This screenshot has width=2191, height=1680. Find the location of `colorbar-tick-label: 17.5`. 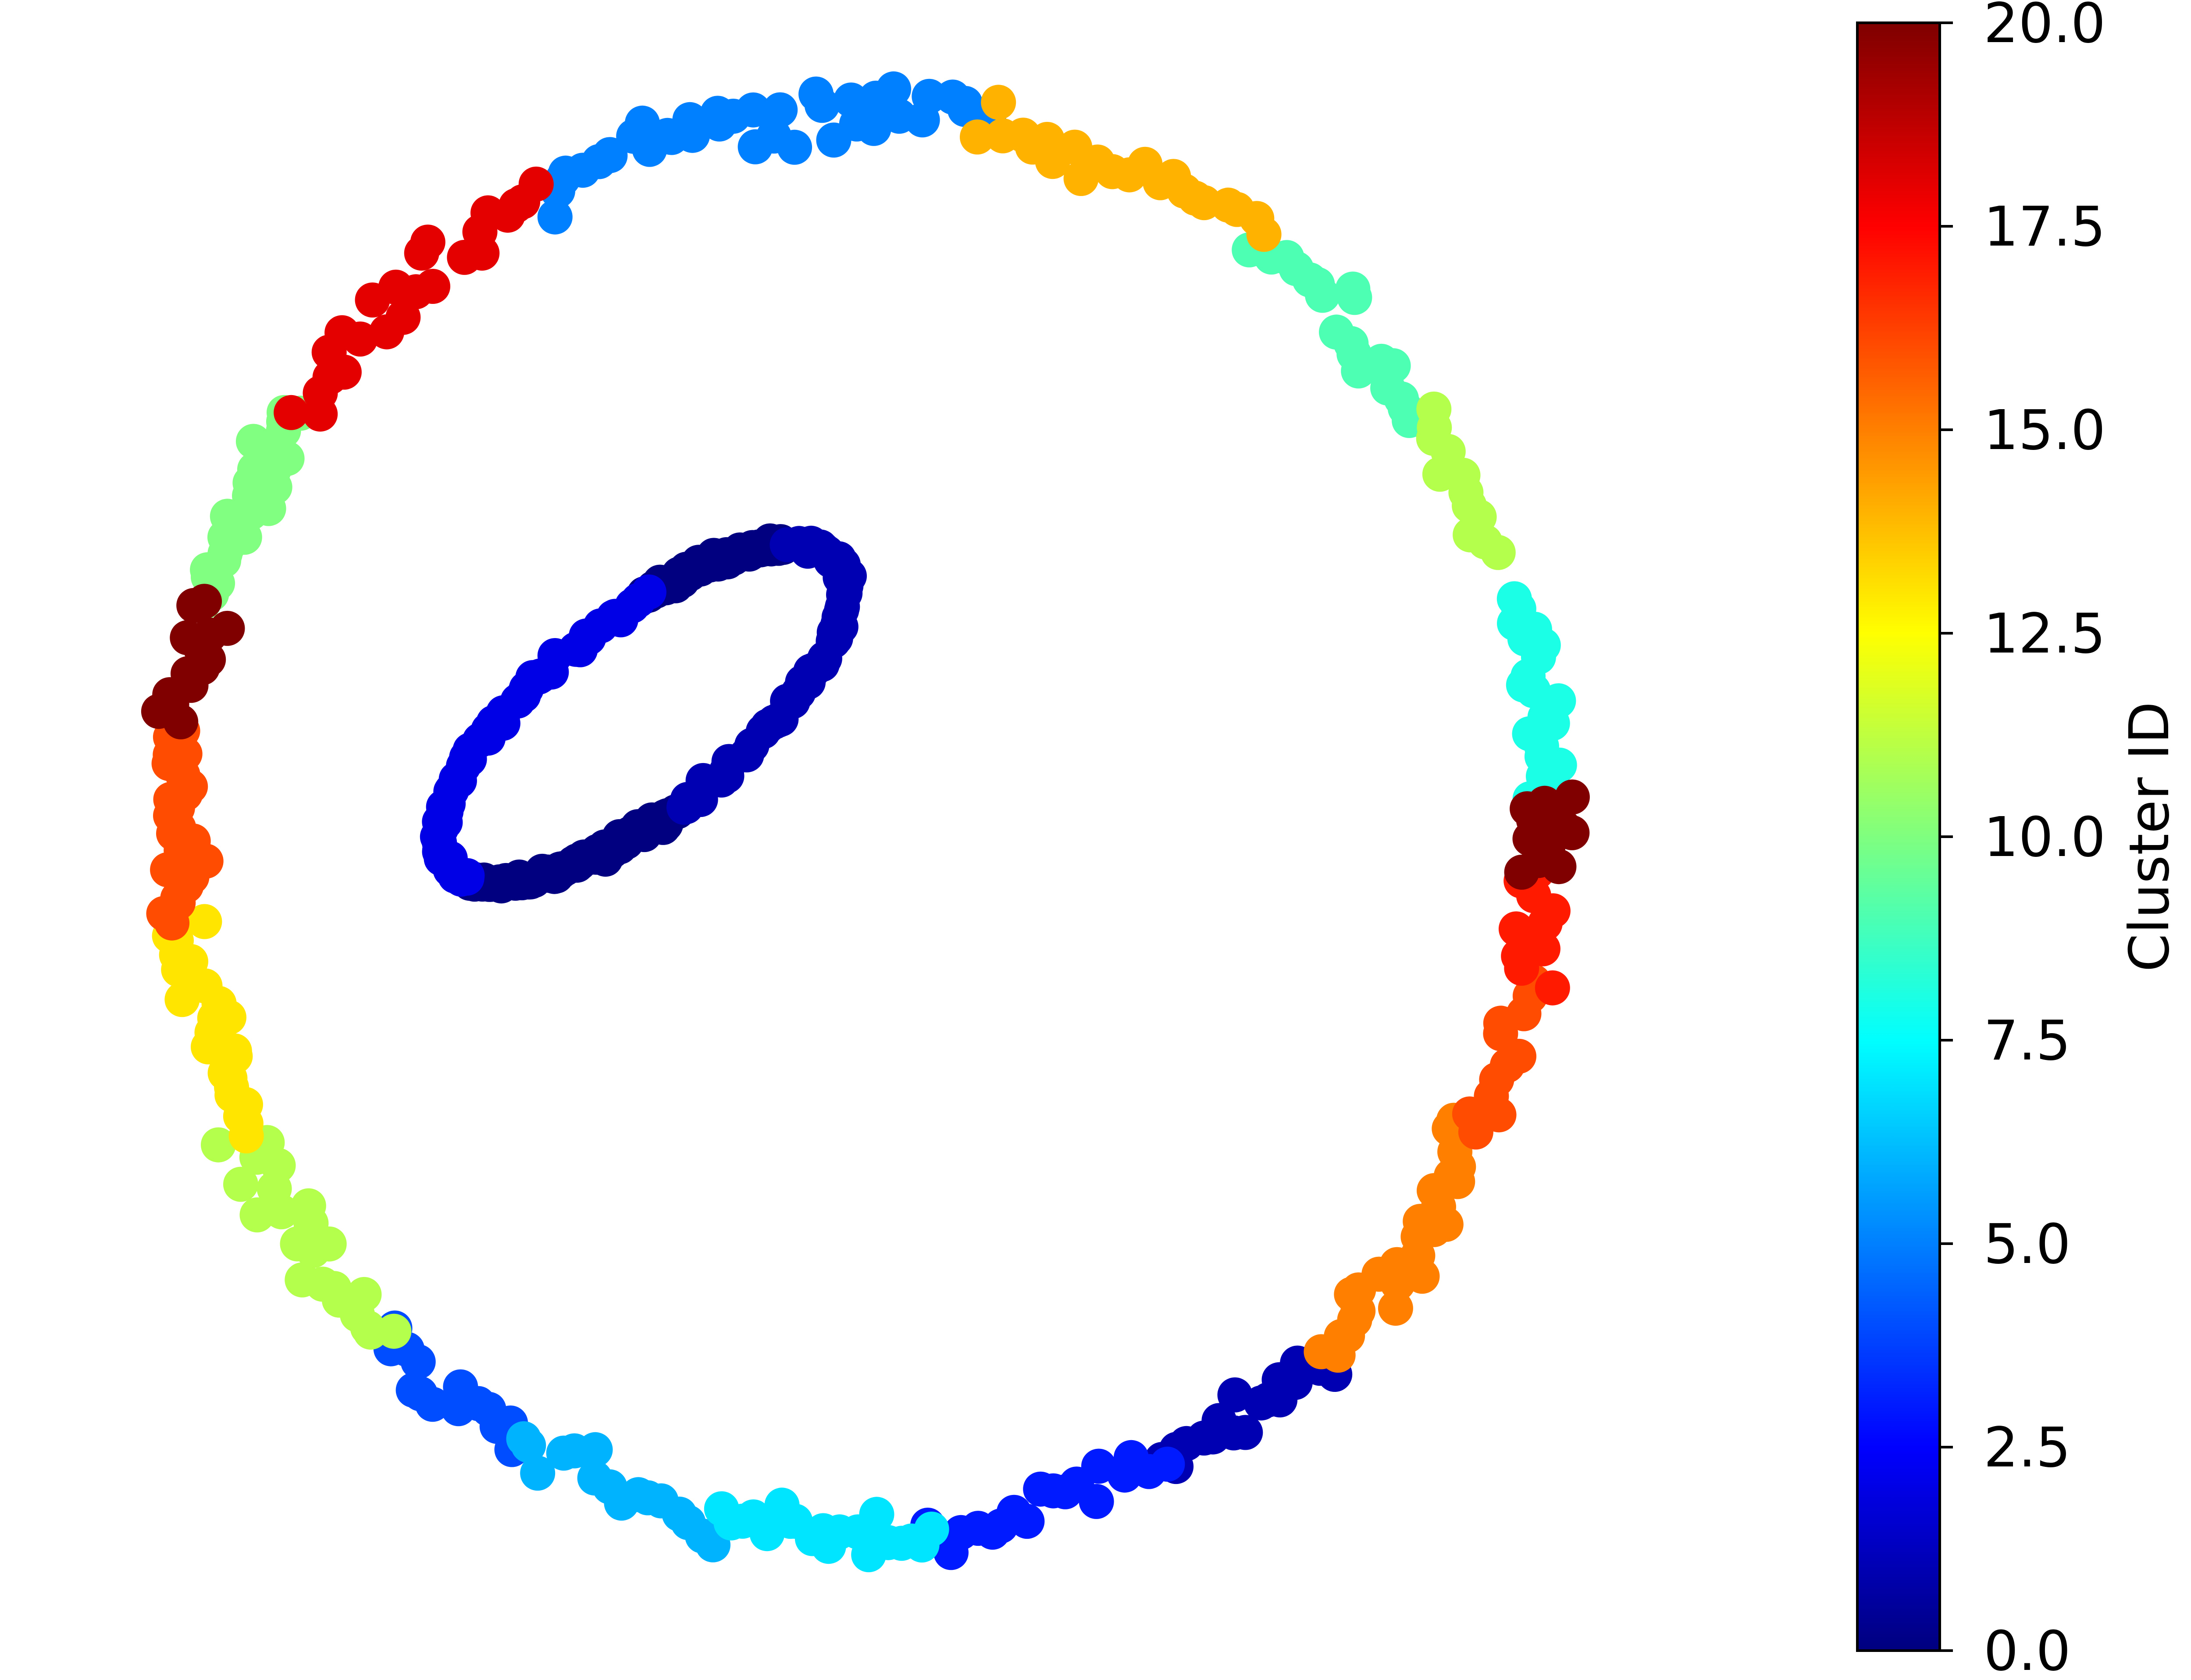

colorbar-tick-label: 17.5 is located at coordinates (2044, 227).